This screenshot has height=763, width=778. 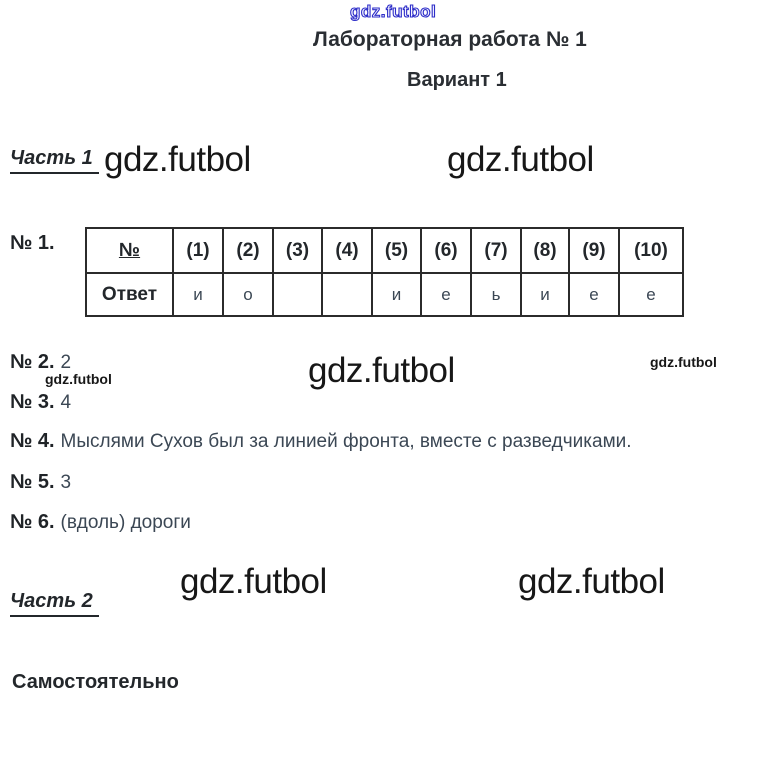 I want to click on table-answer-cell: ь, so click(x=496, y=294).